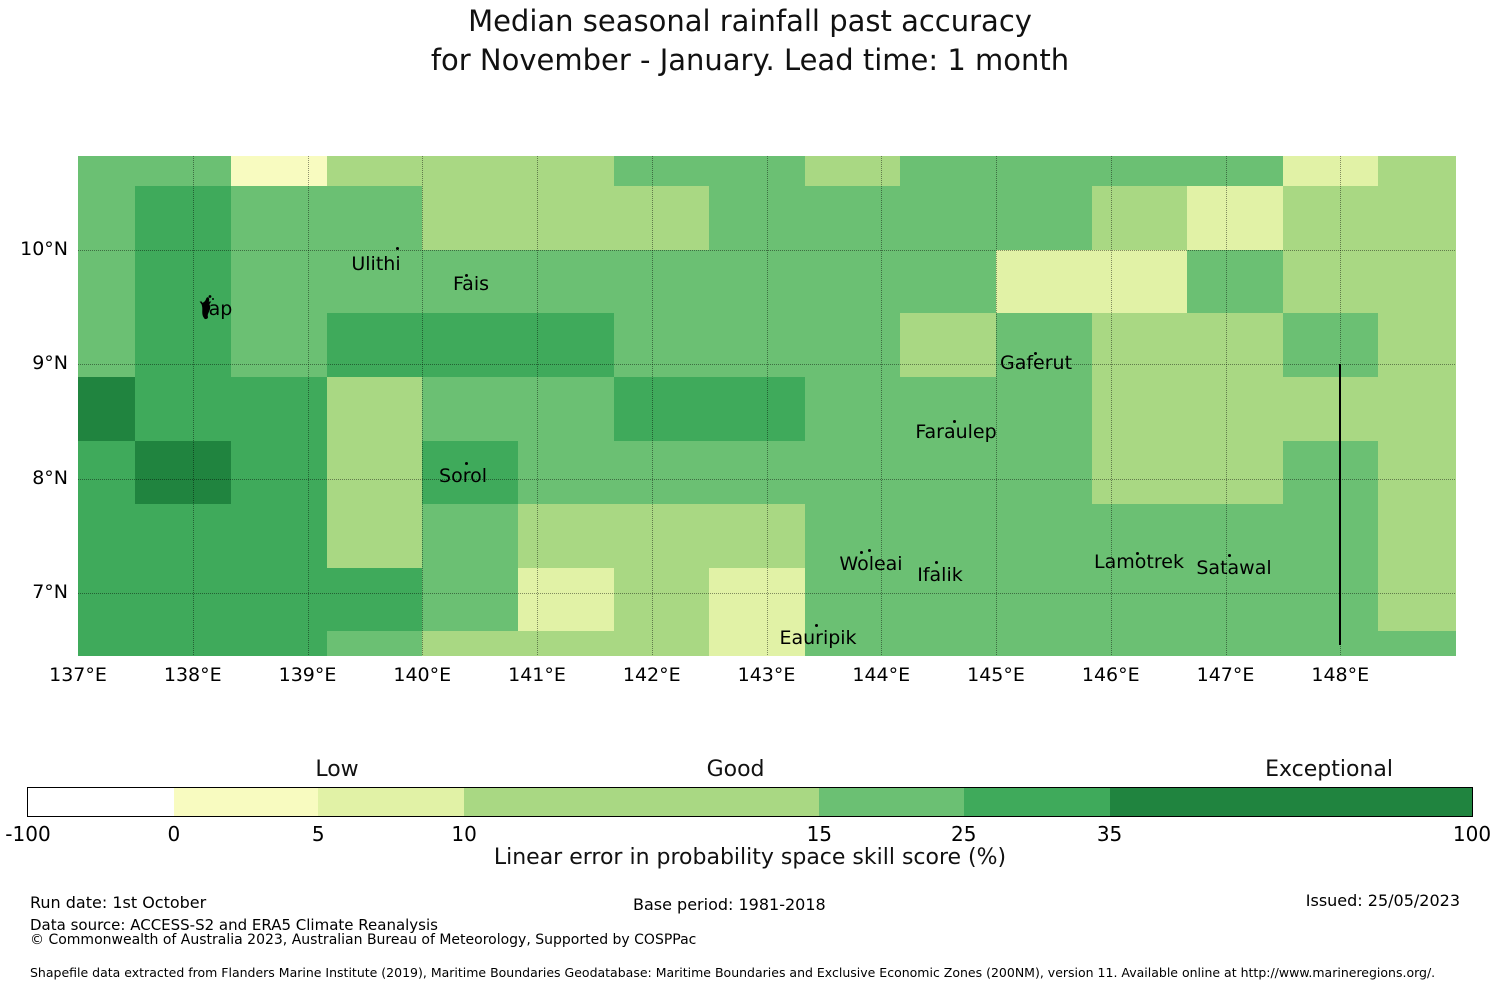 The height and width of the screenshot is (990, 1500). What do you see at coordinates (1109, 834) in the screenshot?
I see `colorbar-tick-label: 35` at bounding box center [1109, 834].